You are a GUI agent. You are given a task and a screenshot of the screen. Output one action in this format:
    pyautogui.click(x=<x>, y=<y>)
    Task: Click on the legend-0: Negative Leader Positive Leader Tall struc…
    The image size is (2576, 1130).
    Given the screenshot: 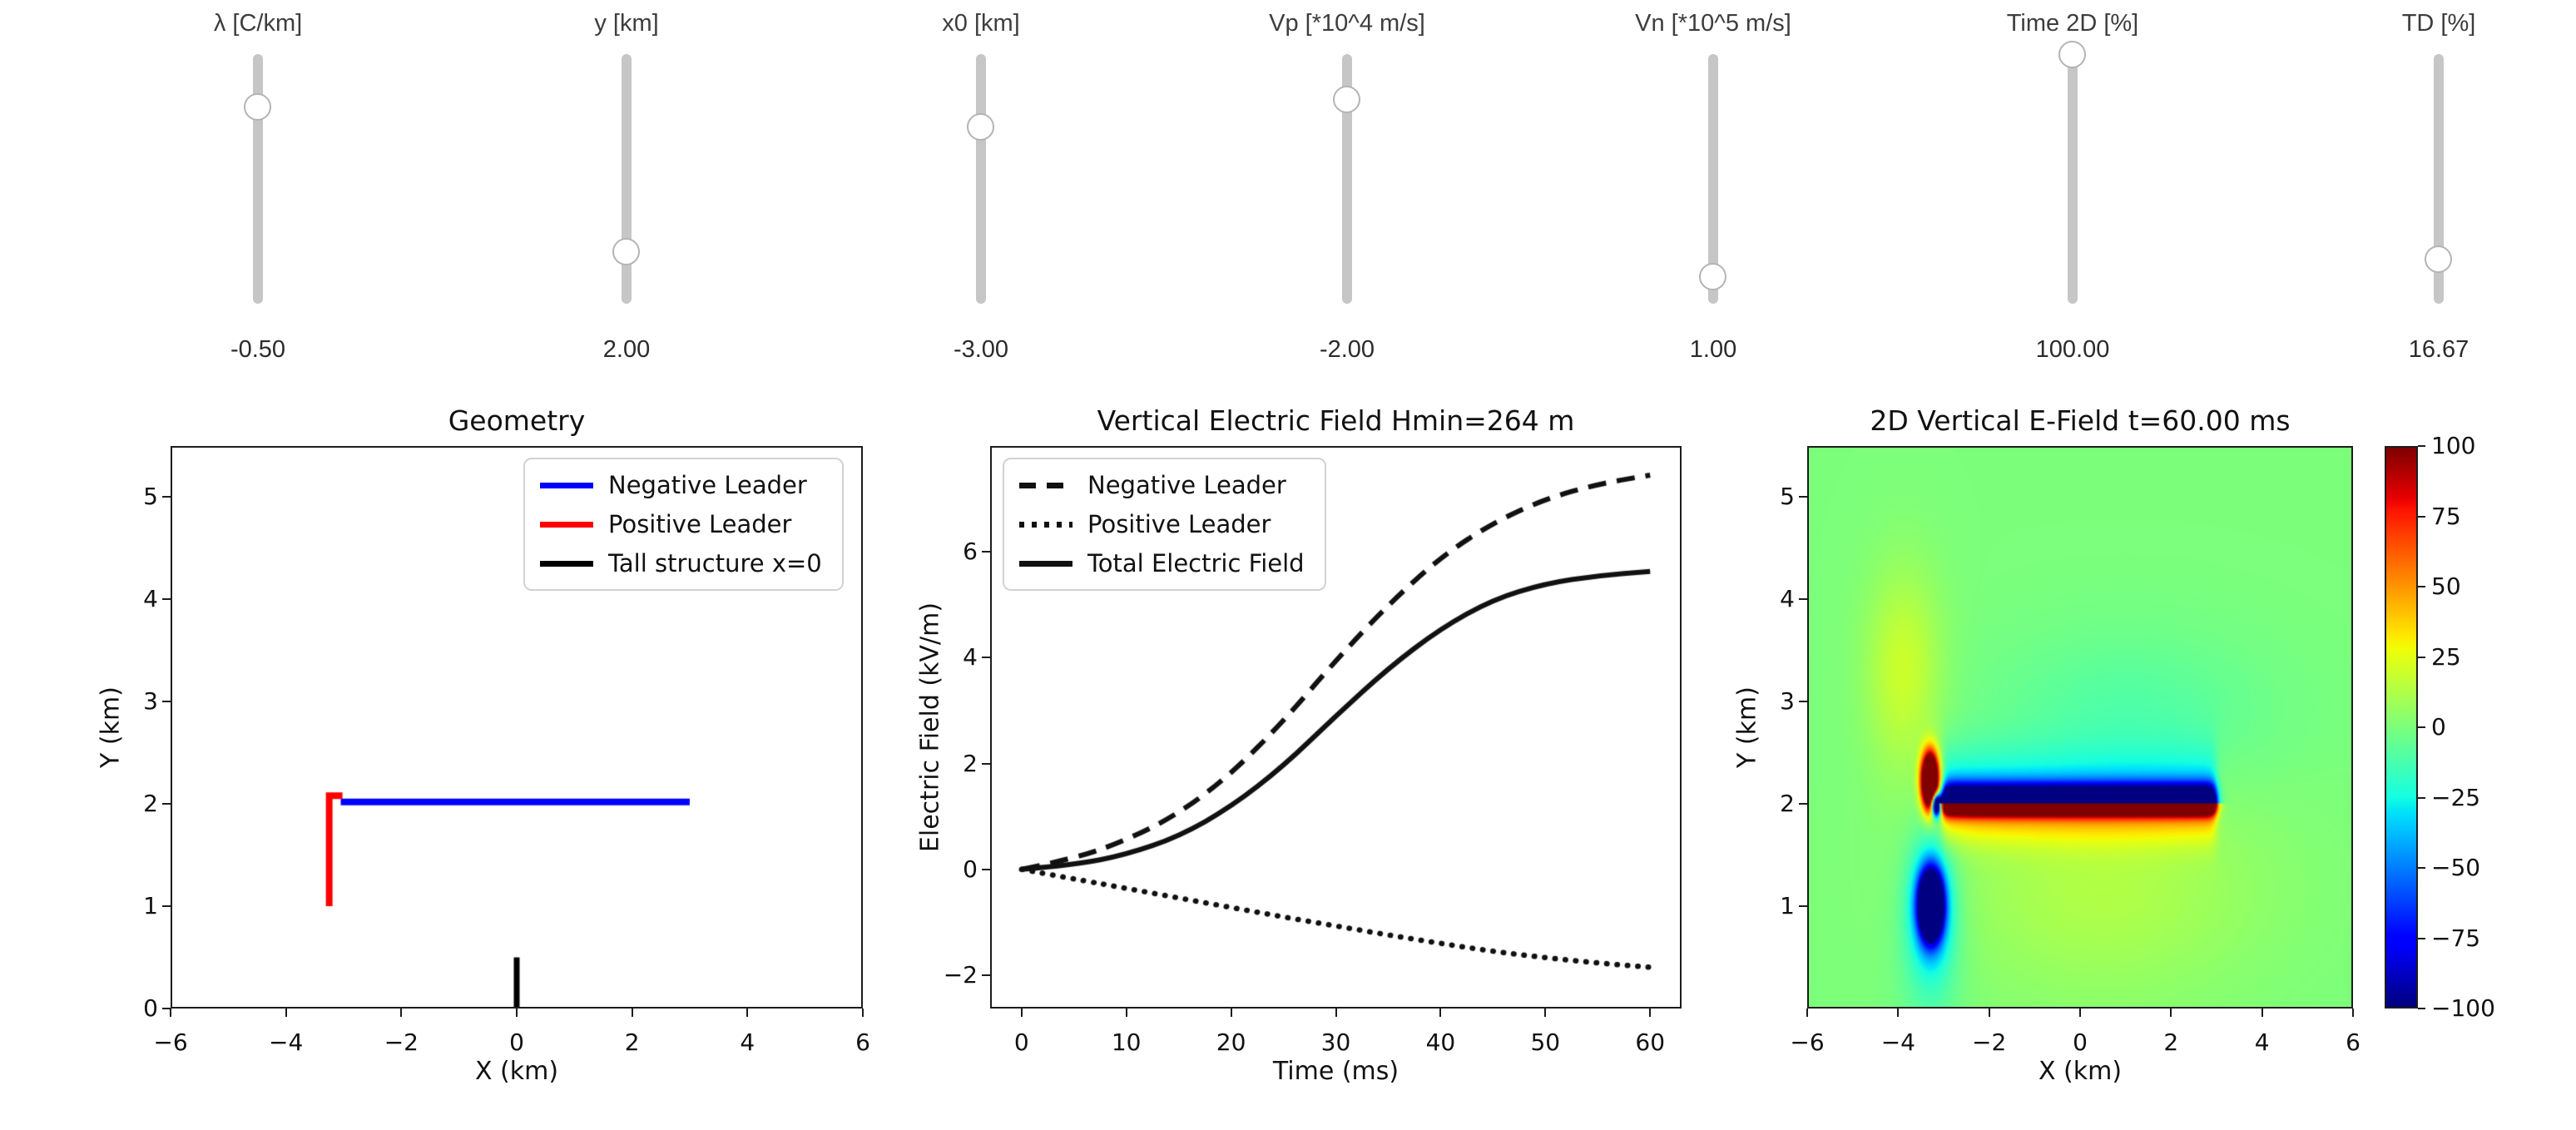 What is the action you would take?
    pyautogui.click(x=684, y=524)
    